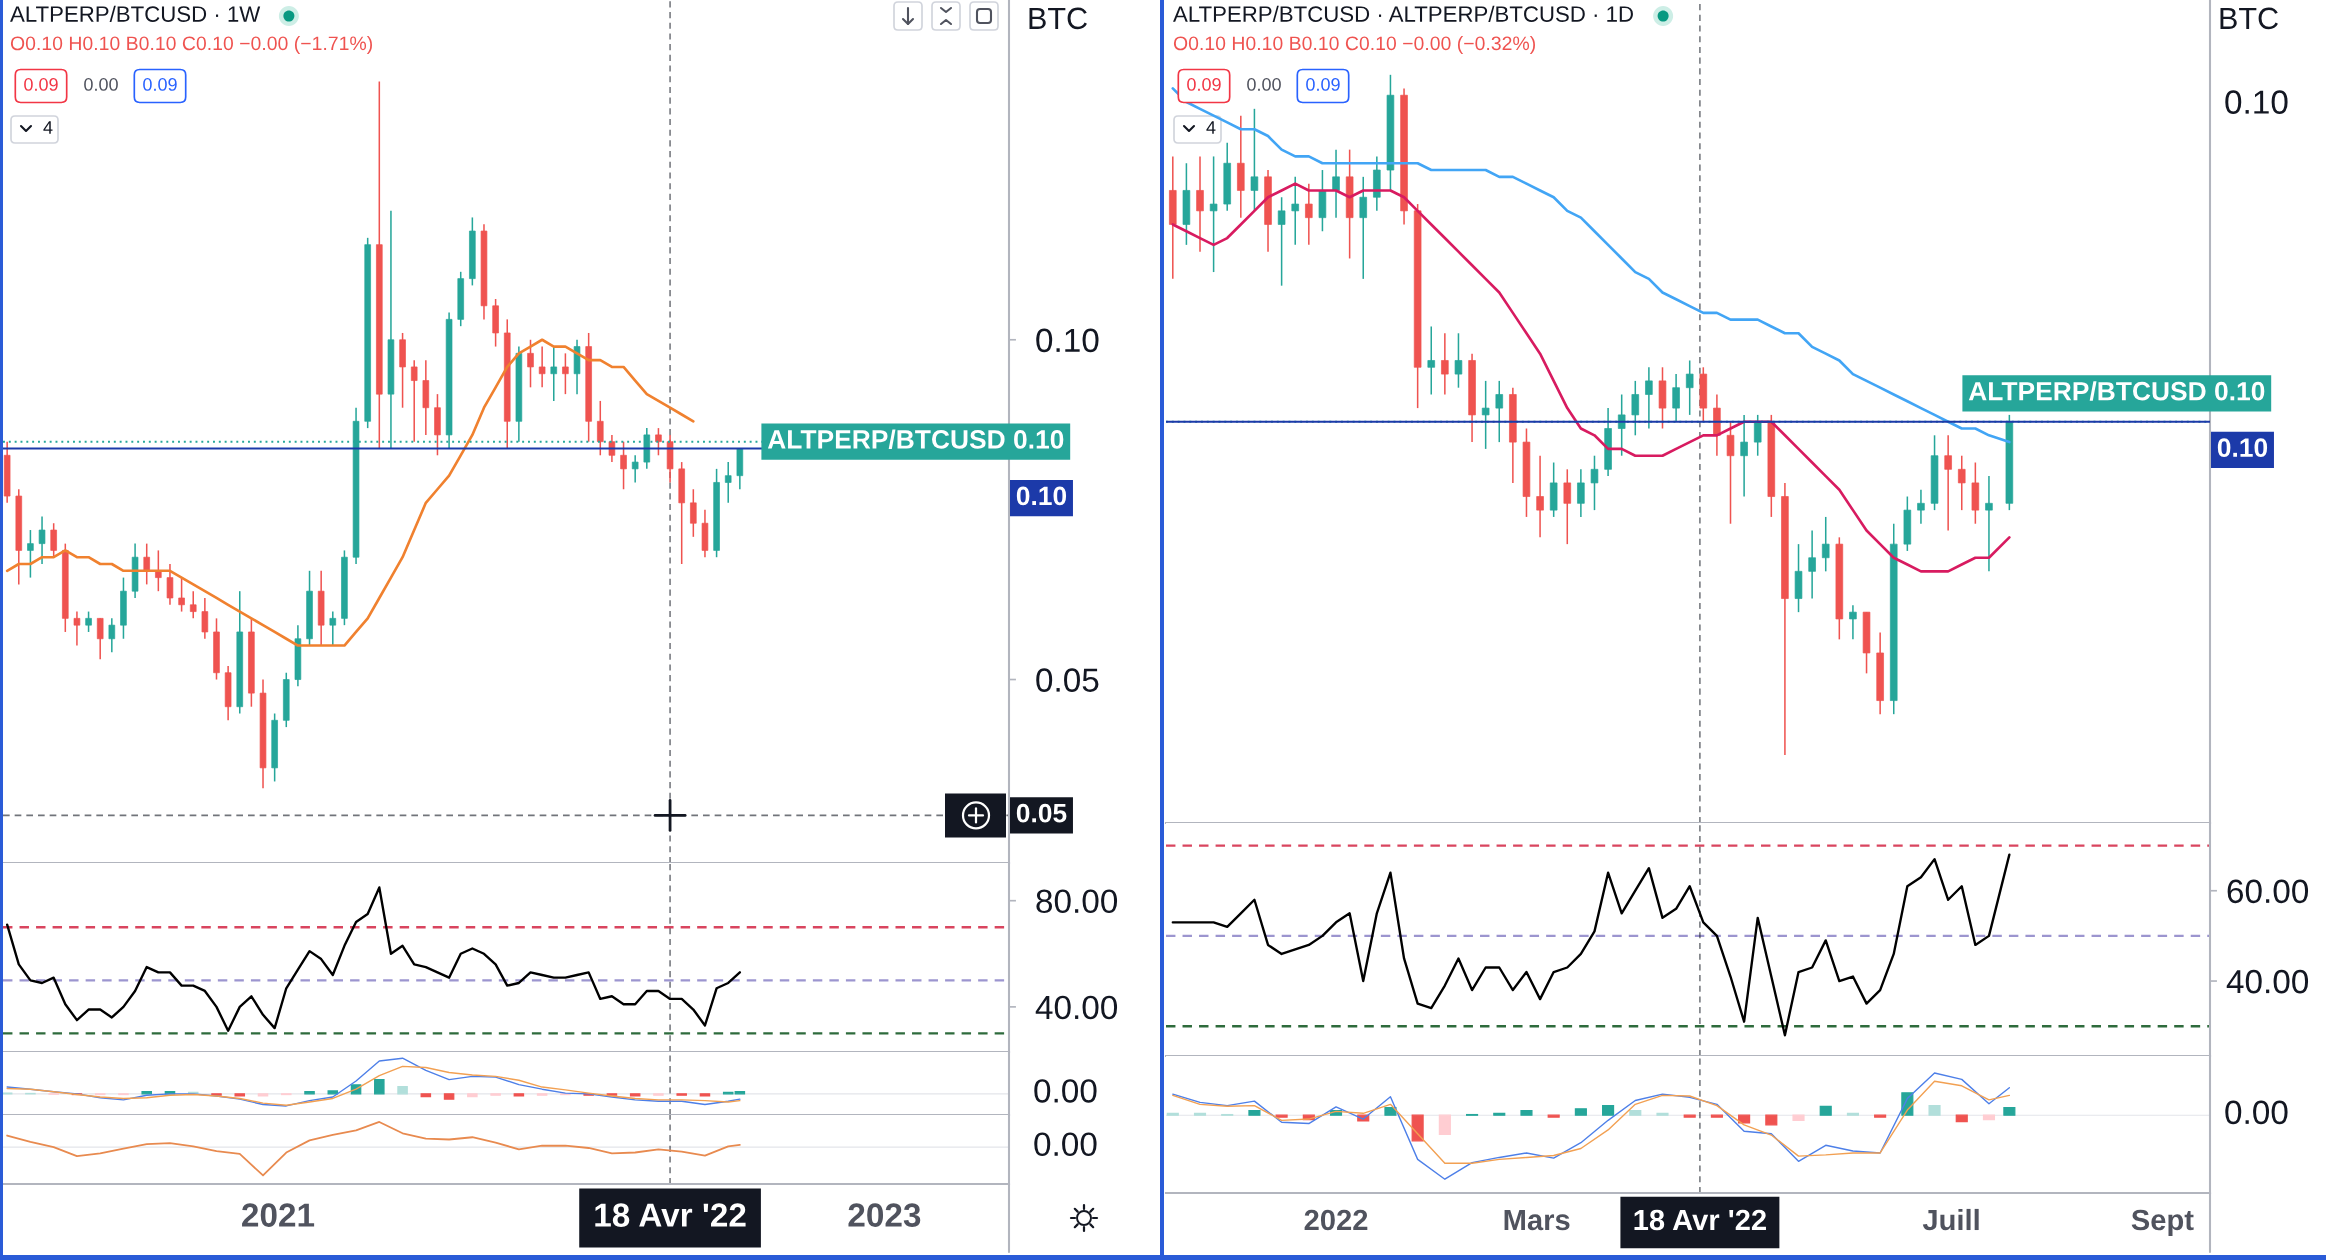  I want to click on chart-title: ALTPERP/BTCUSD · 1W, so click(135, 13).